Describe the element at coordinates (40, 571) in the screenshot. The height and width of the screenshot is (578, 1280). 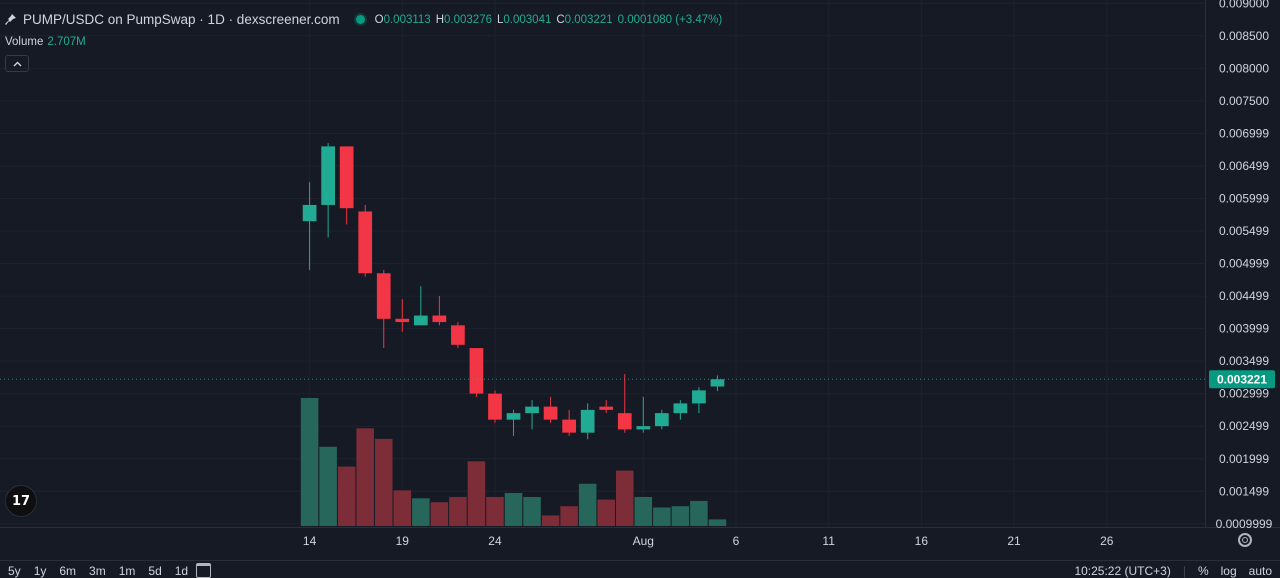
I see `range-button-1y: 1y` at that location.